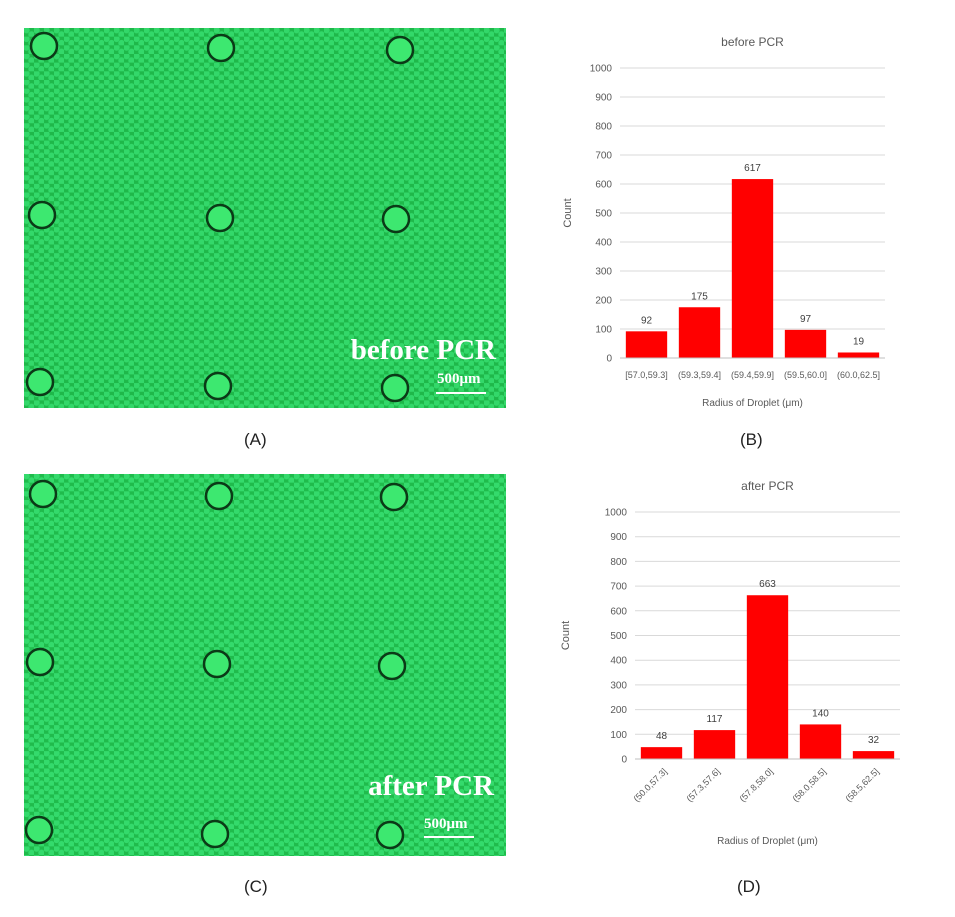  Describe the element at coordinates (752, 168) in the screenshot. I see `data-label: 617` at that location.